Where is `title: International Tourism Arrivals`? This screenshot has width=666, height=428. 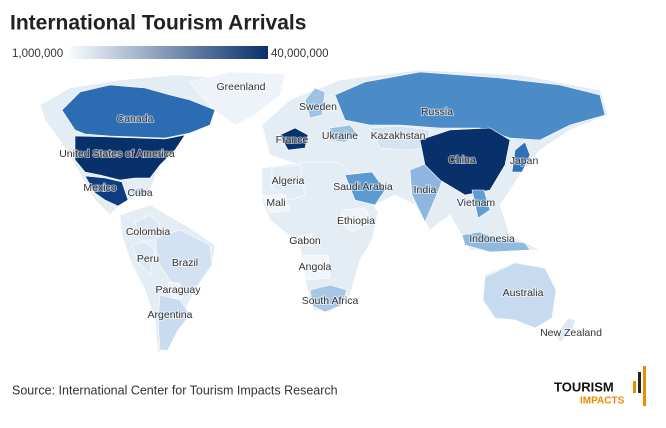
title: International Tourism Arrivals is located at coordinates (158, 23).